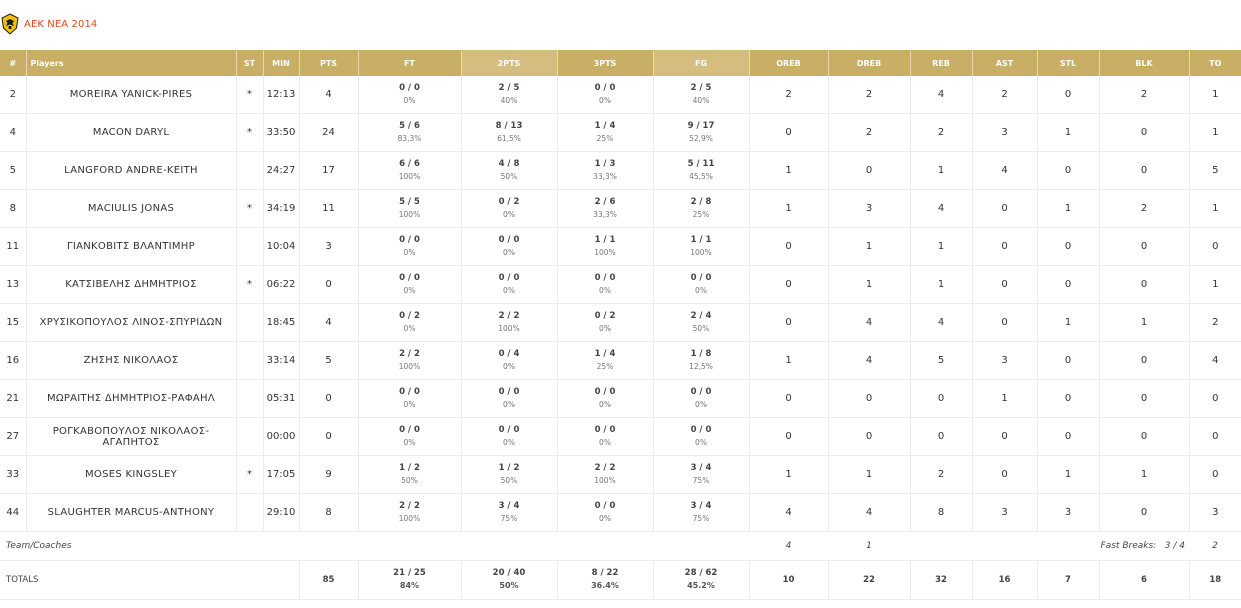 This screenshot has width=1241, height=608. Describe the element at coordinates (941, 546) in the screenshot. I see `team-blank` at that location.